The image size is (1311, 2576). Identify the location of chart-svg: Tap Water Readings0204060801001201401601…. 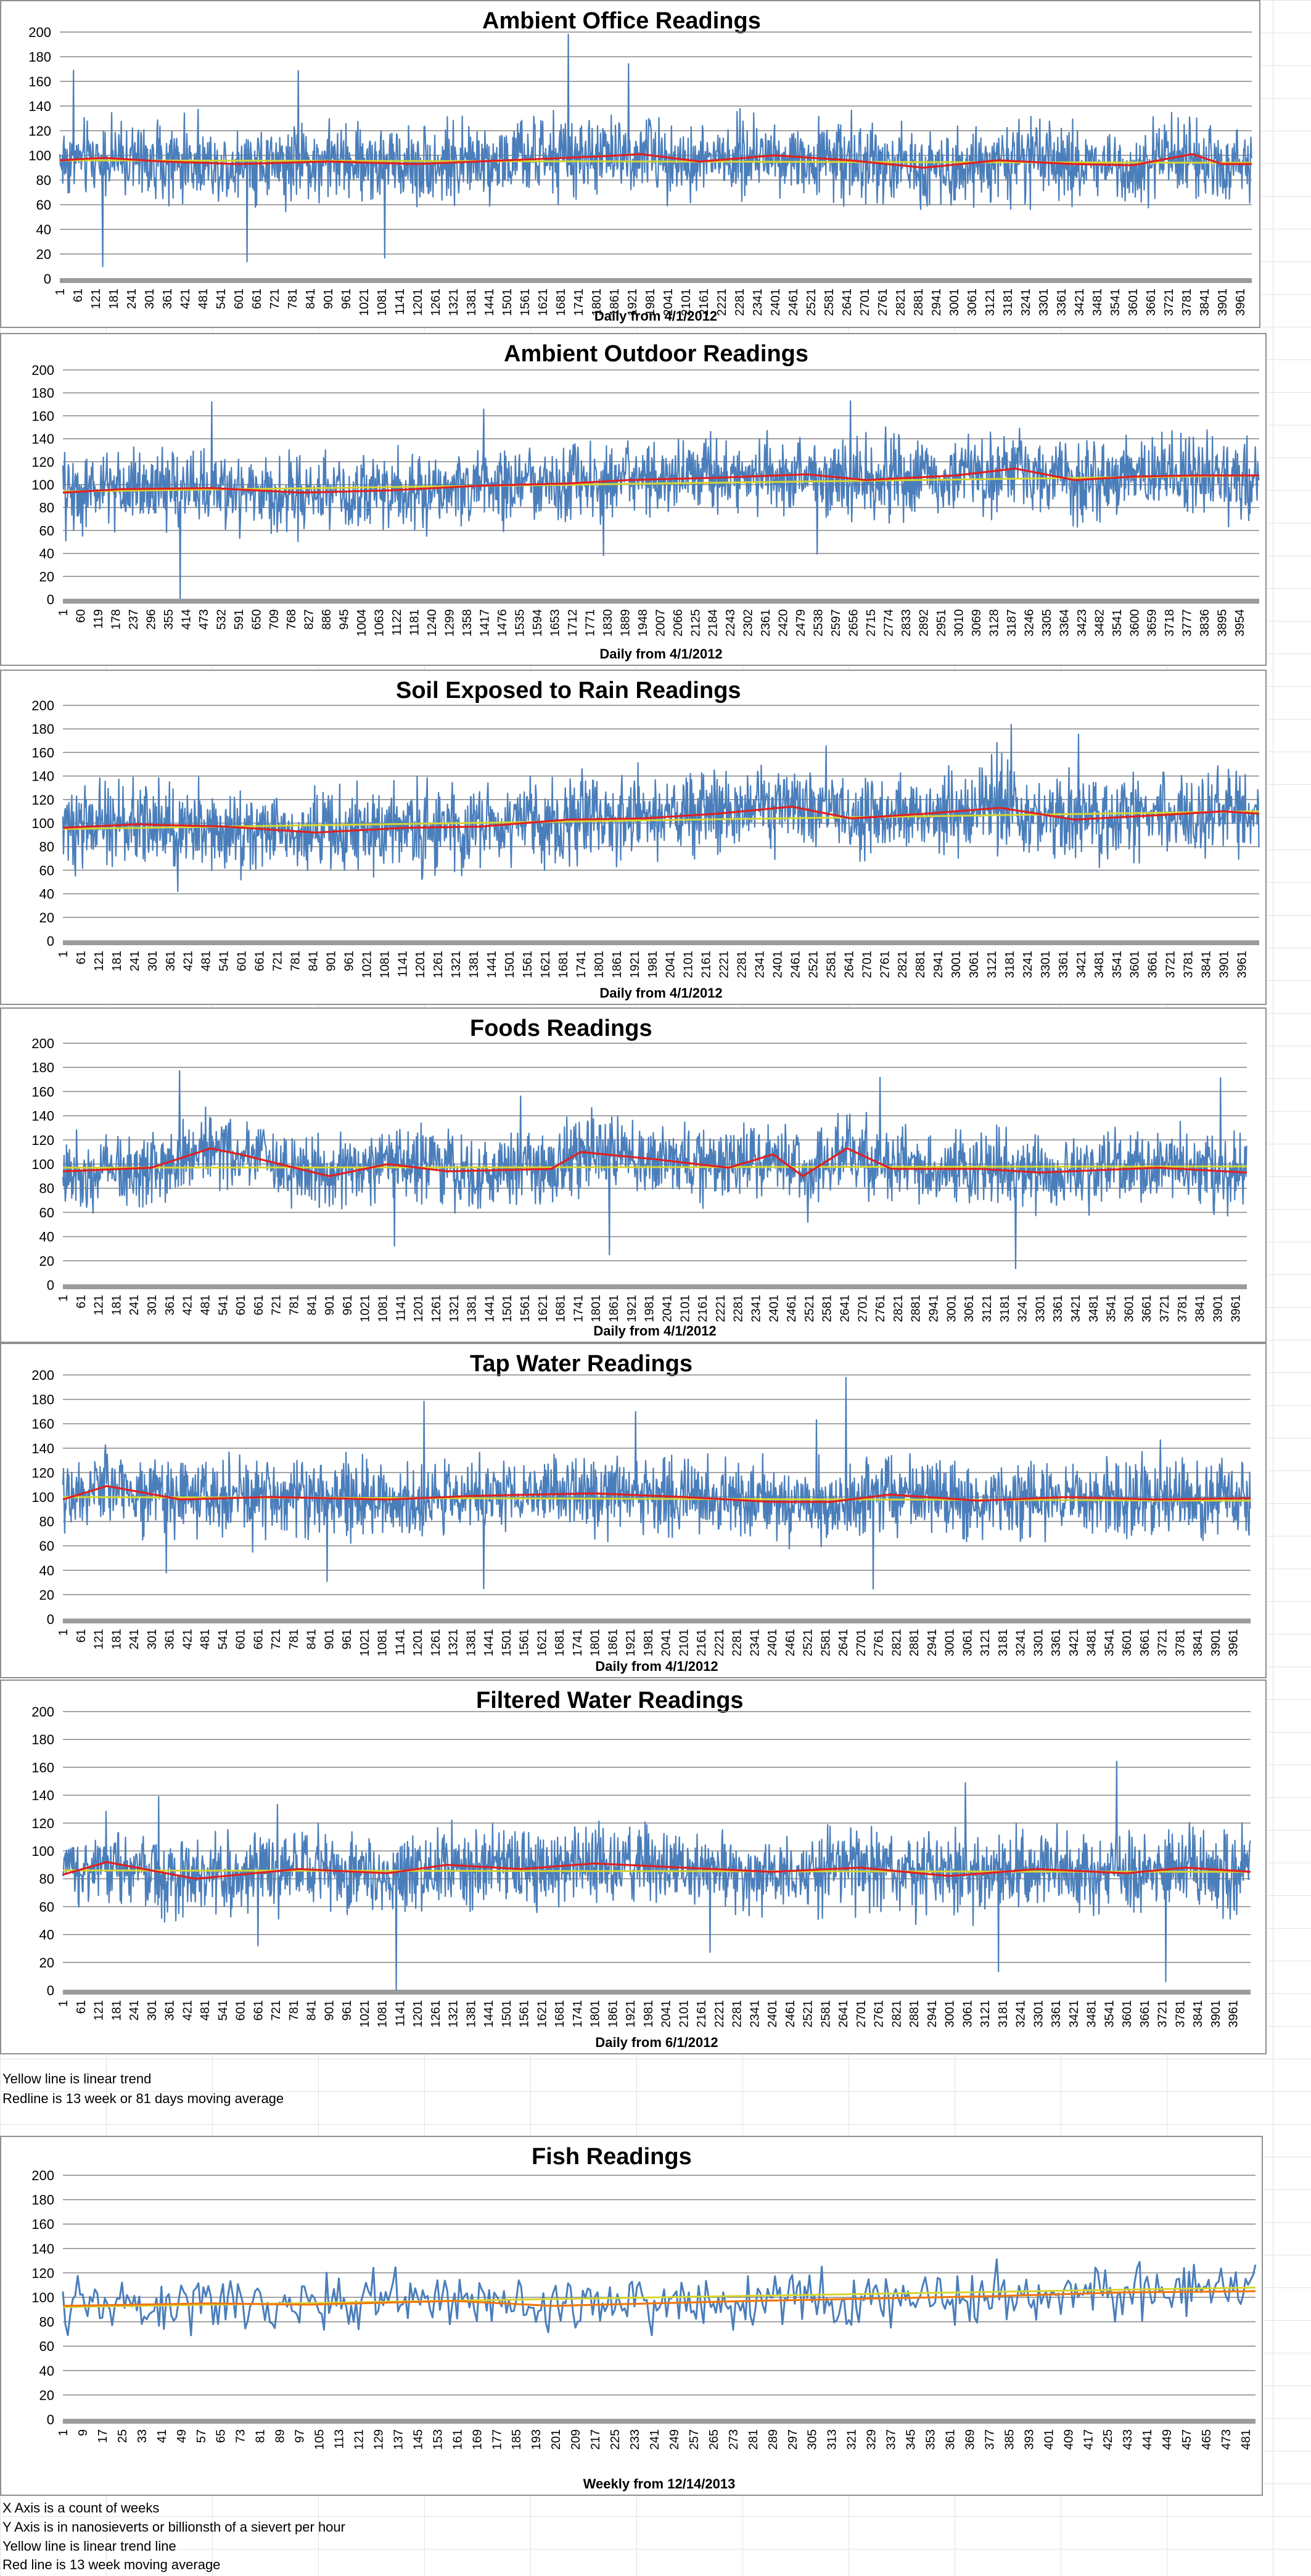
(641, 1513).